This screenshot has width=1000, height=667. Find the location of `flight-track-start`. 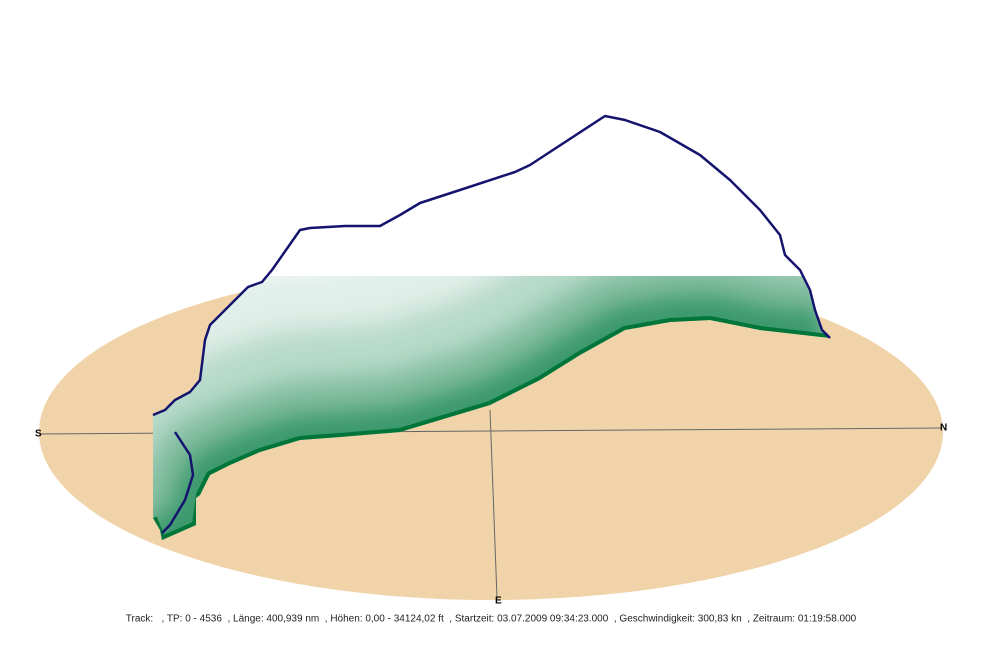

flight-track-start is located at coordinates (178, 482).